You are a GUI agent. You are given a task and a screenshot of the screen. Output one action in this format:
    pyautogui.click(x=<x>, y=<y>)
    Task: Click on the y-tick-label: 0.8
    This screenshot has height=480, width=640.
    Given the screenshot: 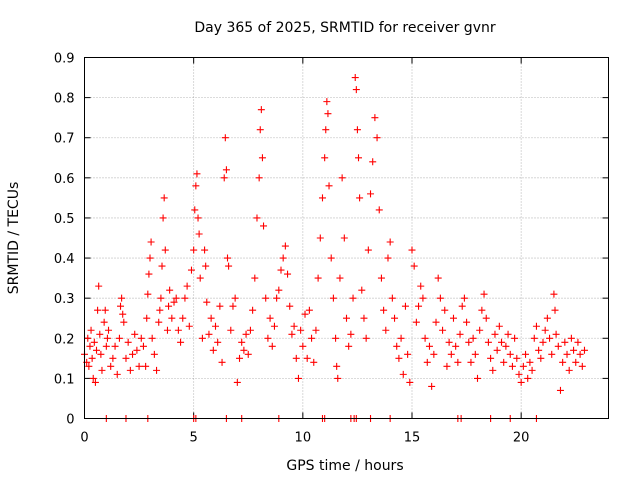 What is the action you would take?
    pyautogui.click(x=64, y=99)
    